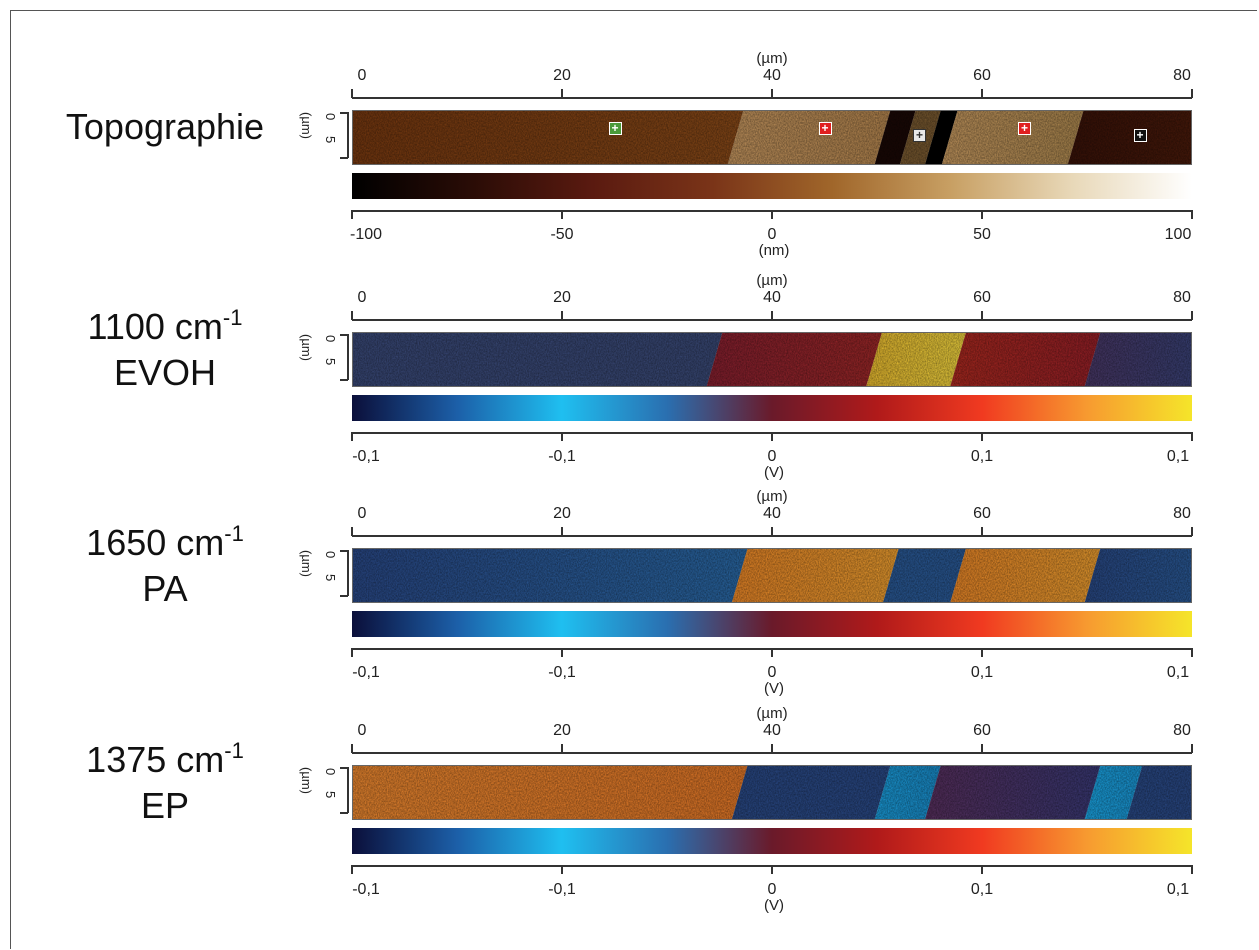 The height and width of the screenshot is (950, 1259). What do you see at coordinates (165, 126) in the screenshot?
I see `panel-label-text: Topographie` at bounding box center [165, 126].